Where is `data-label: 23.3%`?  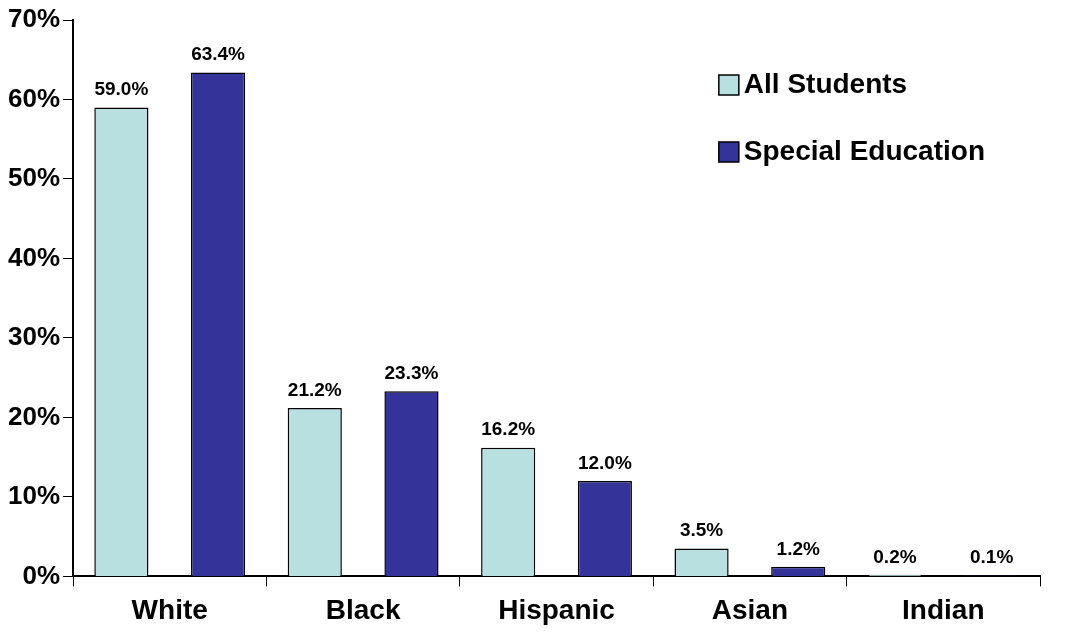
data-label: 23.3% is located at coordinates (411, 372).